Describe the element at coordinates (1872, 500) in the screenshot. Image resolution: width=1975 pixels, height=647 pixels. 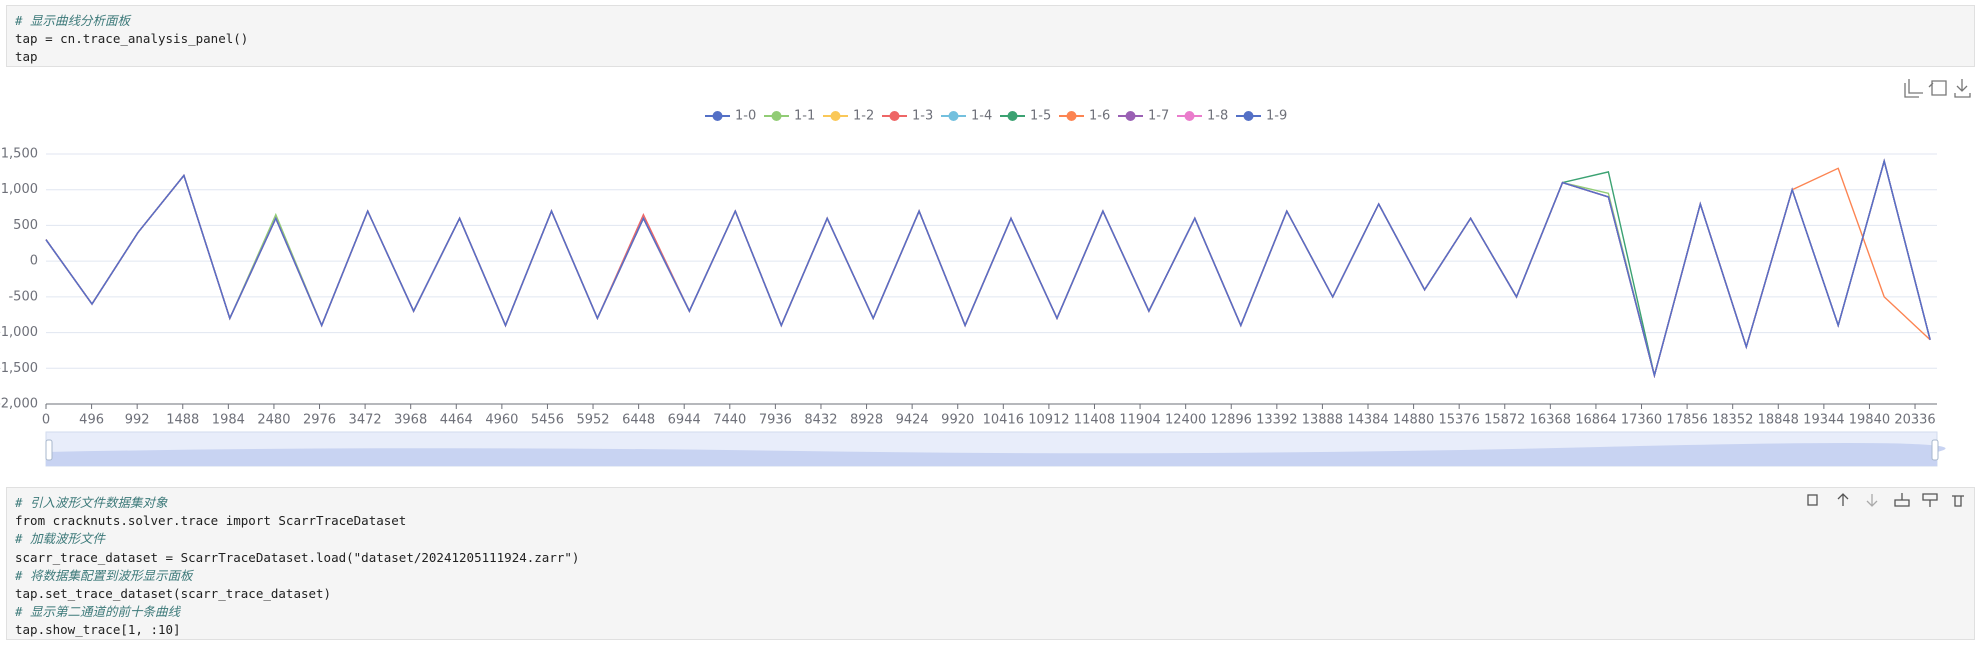
I see `move-down-icon` at that location.